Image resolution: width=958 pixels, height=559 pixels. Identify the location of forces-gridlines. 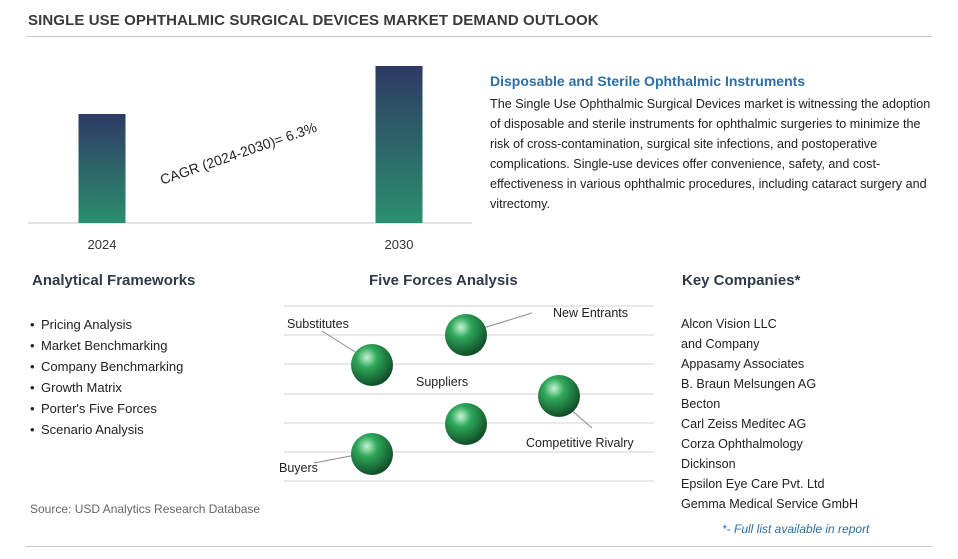
(469, 393).